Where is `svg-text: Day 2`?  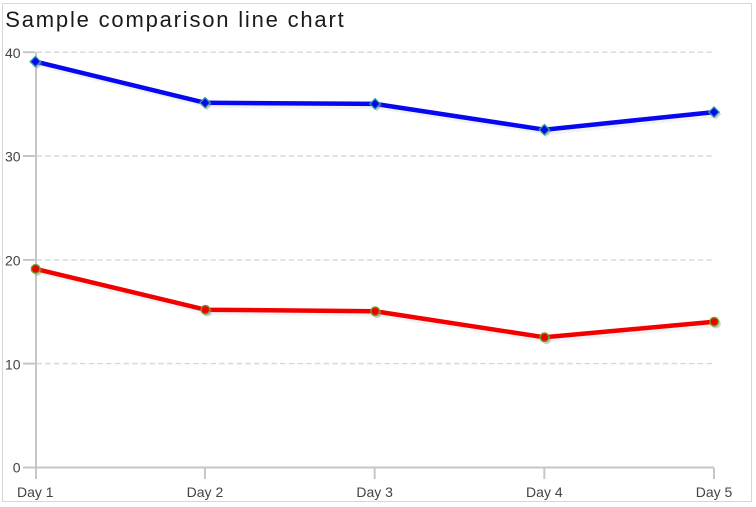 svg-text: Day 2 is located at coordinates (205, 492).